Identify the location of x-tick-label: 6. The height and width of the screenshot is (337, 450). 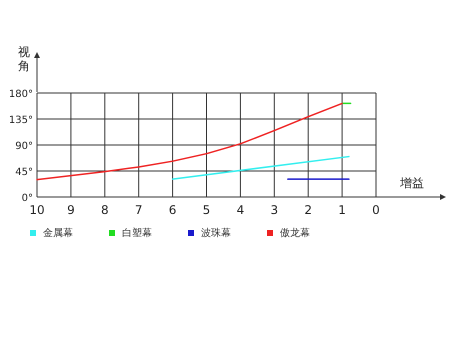
(172, 210).